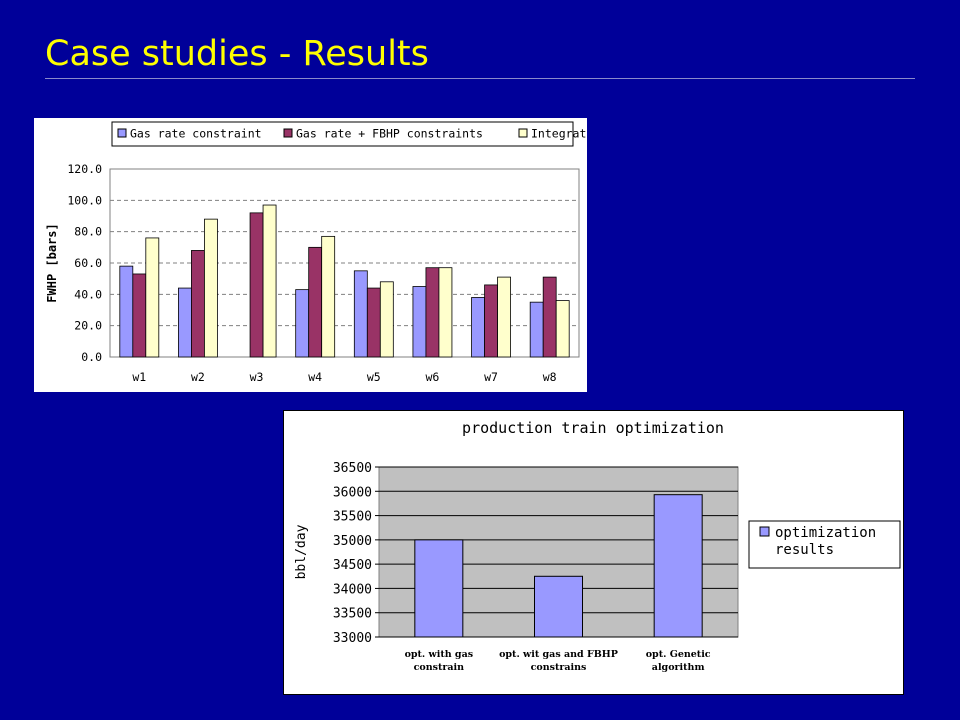 The image size is (960, 720). What do you see at coordinates (88, 232) in the screenshot?
I see `y-tick-label: 80.0` at bounding box center [88, 232].